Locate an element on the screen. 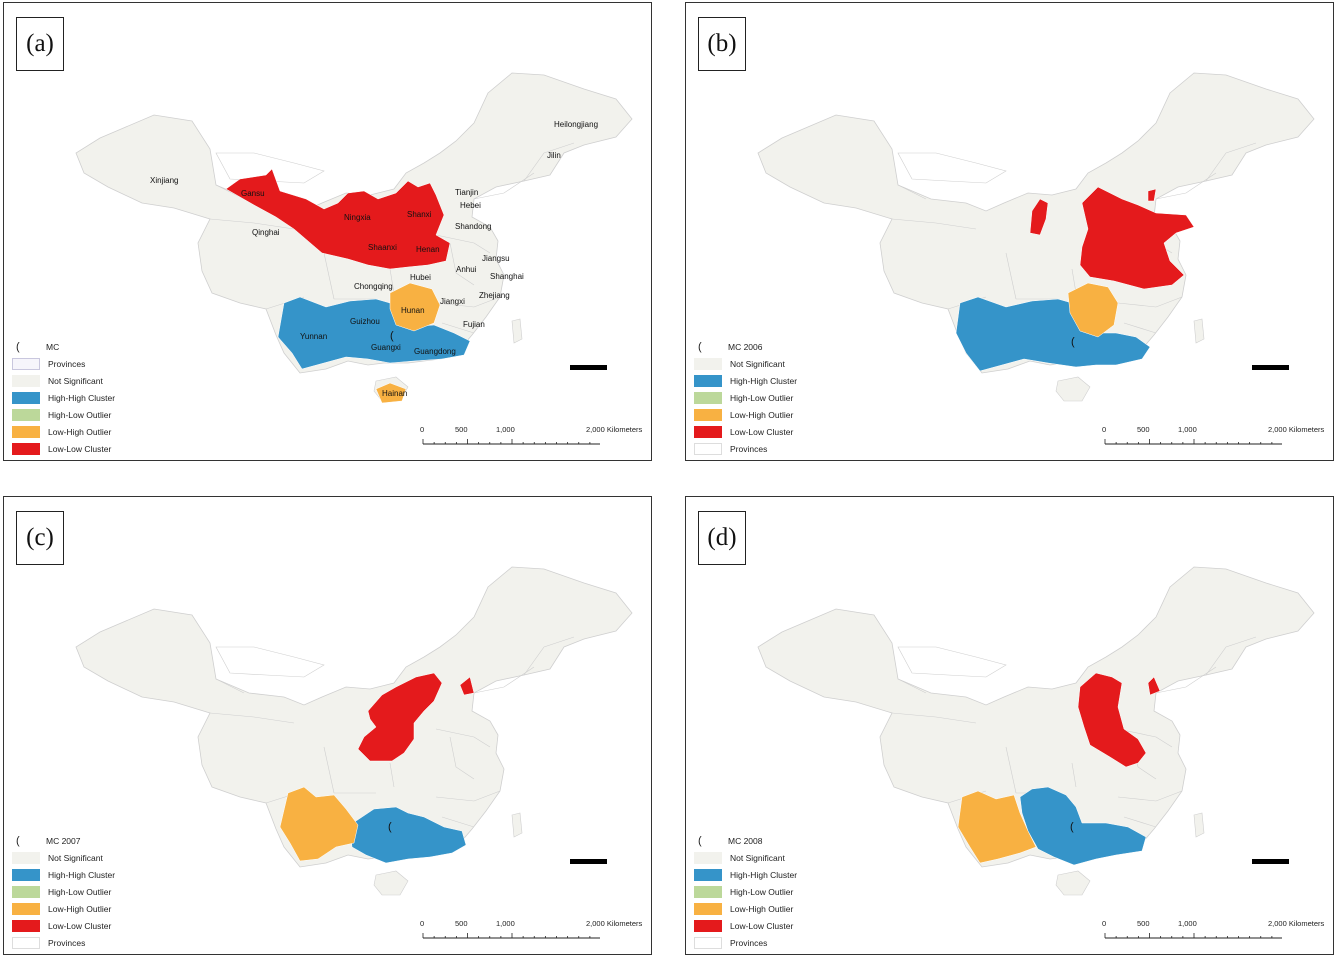 The height and width of the screenshot is (957, 1336). scale-marker-d is located at coordinates (1270, 861).